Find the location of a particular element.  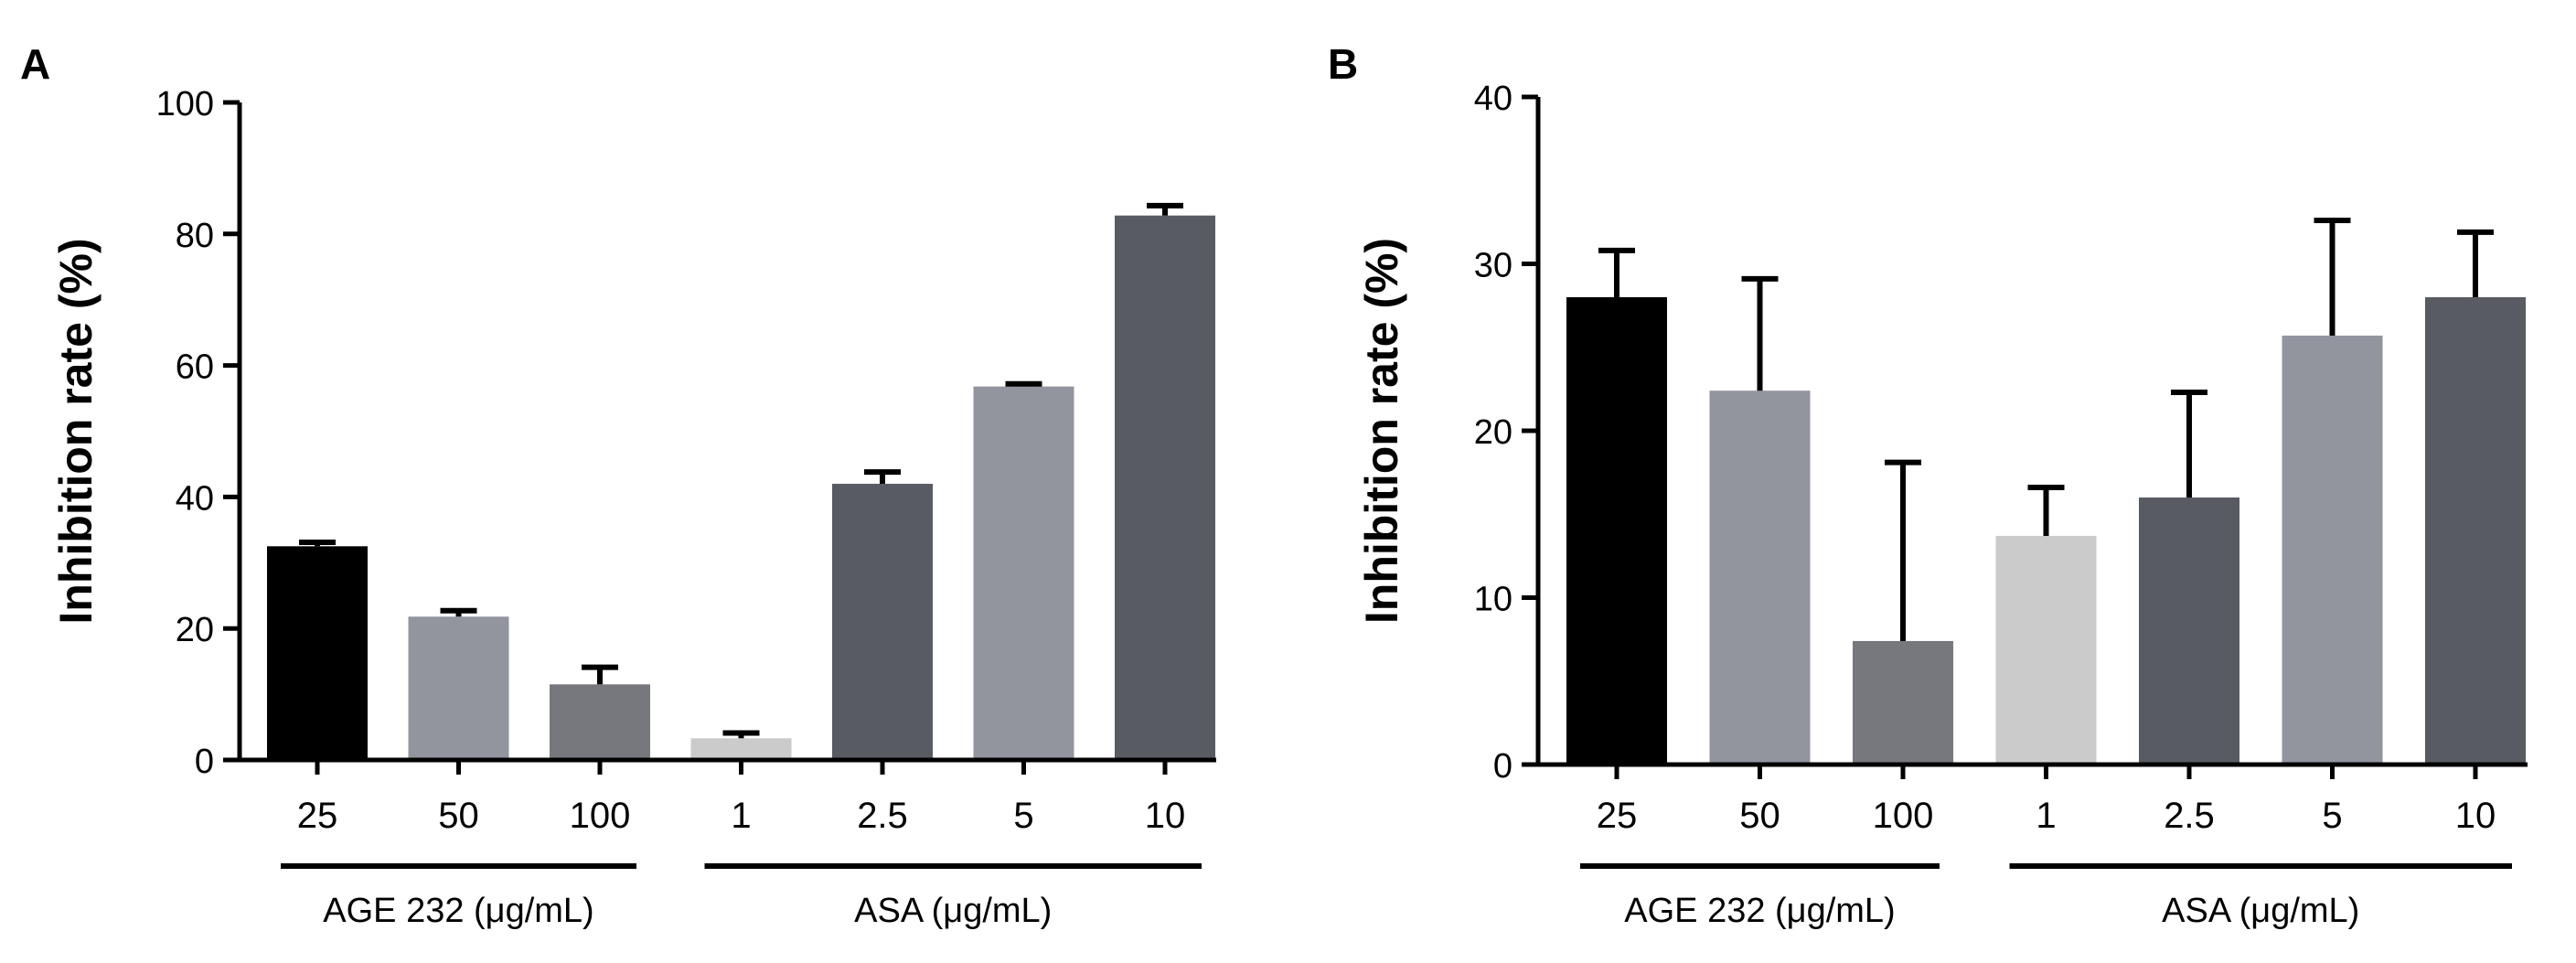

y-tick-label: 100 is located at coordinates (185, 104).